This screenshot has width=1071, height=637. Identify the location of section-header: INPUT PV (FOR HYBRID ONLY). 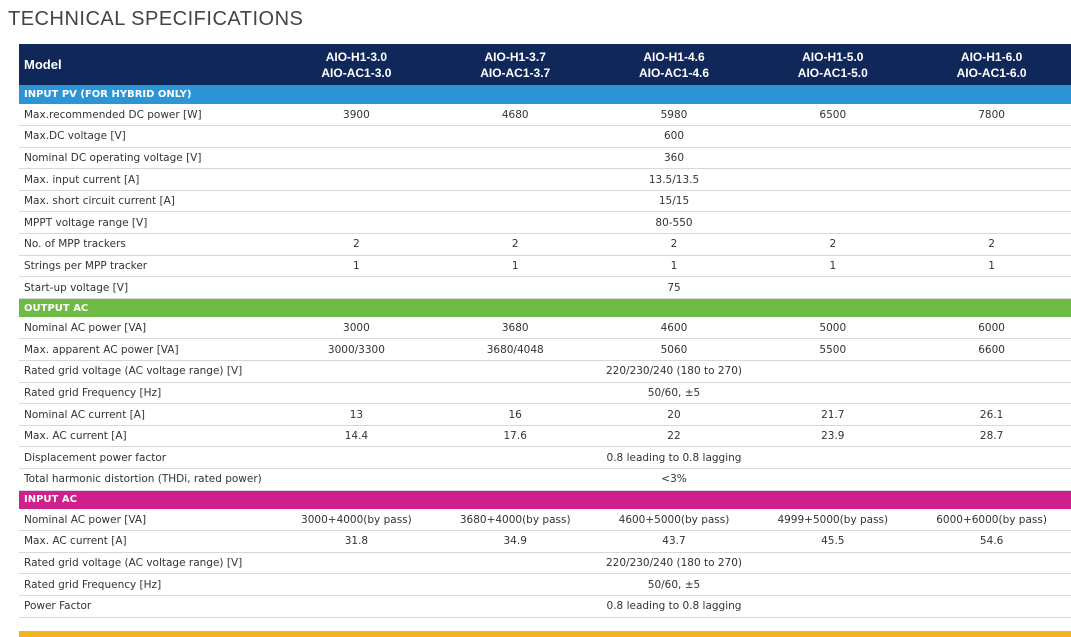
(545, 94).